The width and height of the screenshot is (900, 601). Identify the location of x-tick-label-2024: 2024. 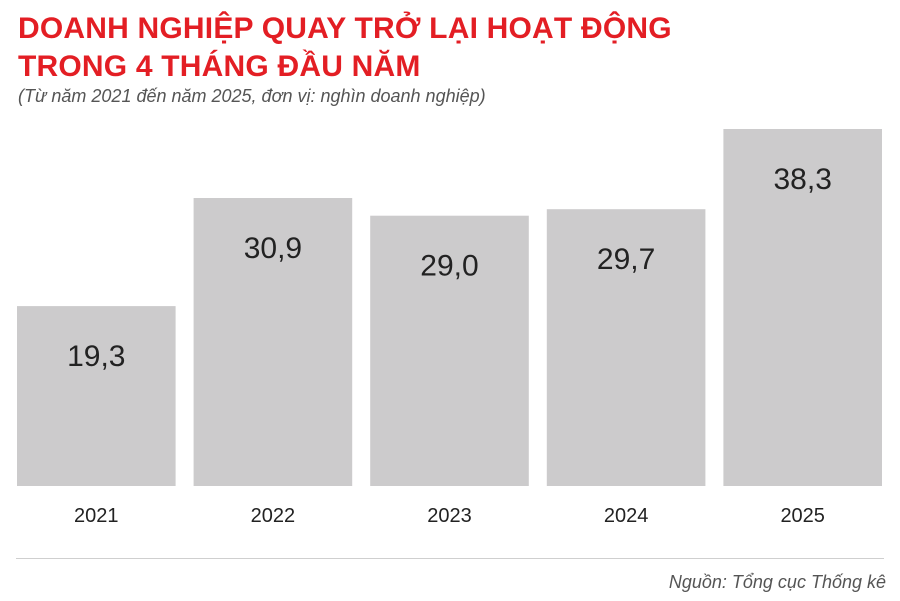
(626, 516).